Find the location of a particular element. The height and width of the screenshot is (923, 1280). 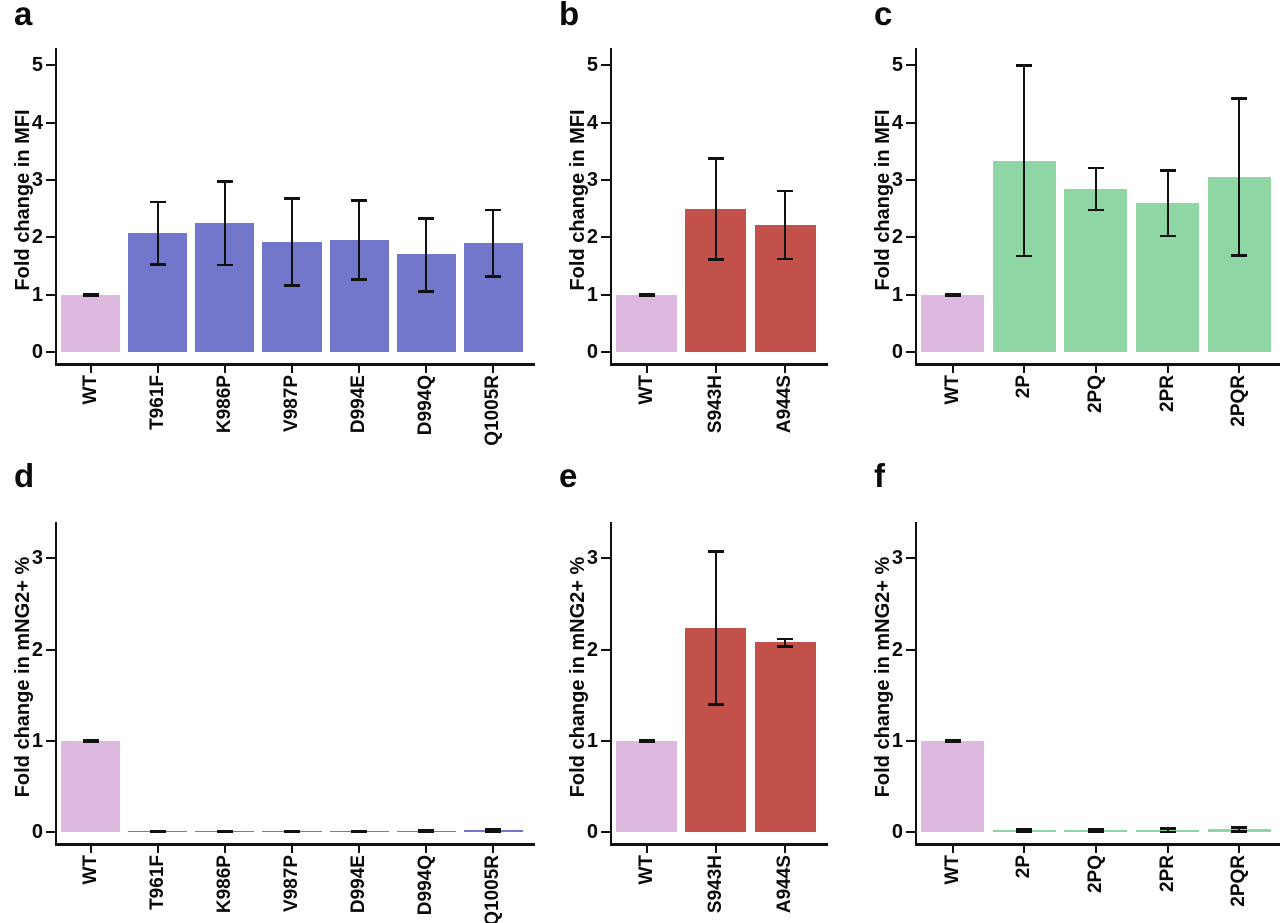

chart-b: 0 1 2 3 4 5 Fold change in MFI WT S943H A944S is located at coordinates (702, 231).